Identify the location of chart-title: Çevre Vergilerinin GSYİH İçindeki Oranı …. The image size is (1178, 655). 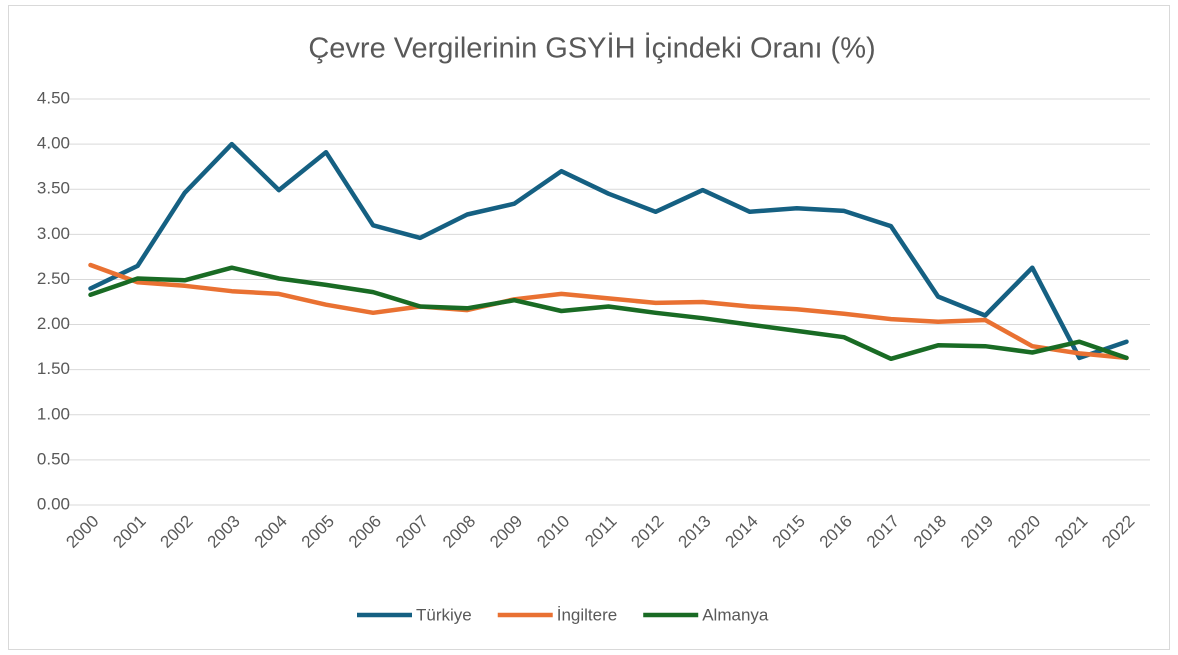
(591, 48).